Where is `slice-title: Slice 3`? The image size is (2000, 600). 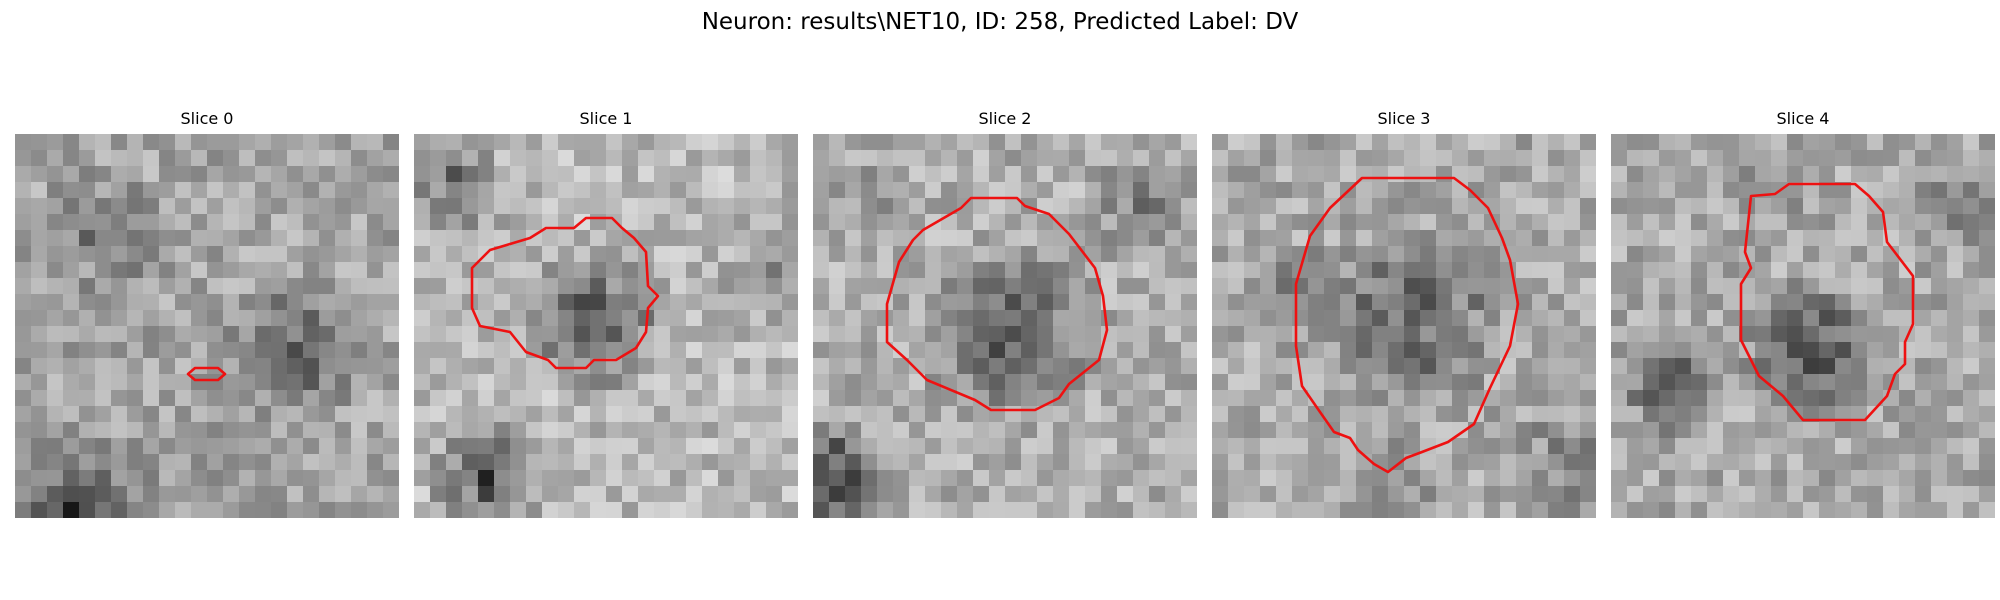 slice-title: Slice 3 is located at coordinates (1404, 118).